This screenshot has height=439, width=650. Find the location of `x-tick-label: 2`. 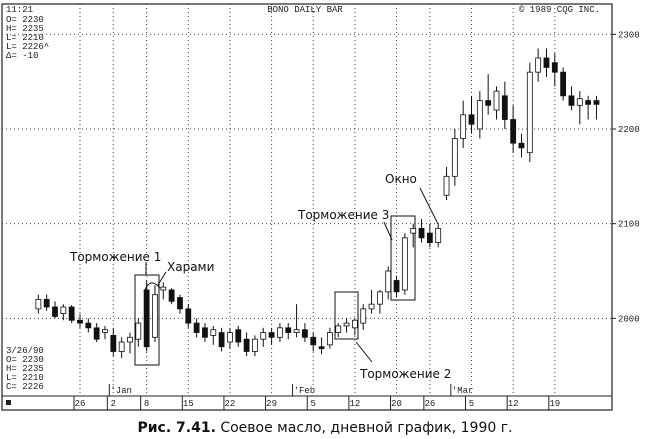

x-tick-label: 2 is located at coordinates (113, 404).